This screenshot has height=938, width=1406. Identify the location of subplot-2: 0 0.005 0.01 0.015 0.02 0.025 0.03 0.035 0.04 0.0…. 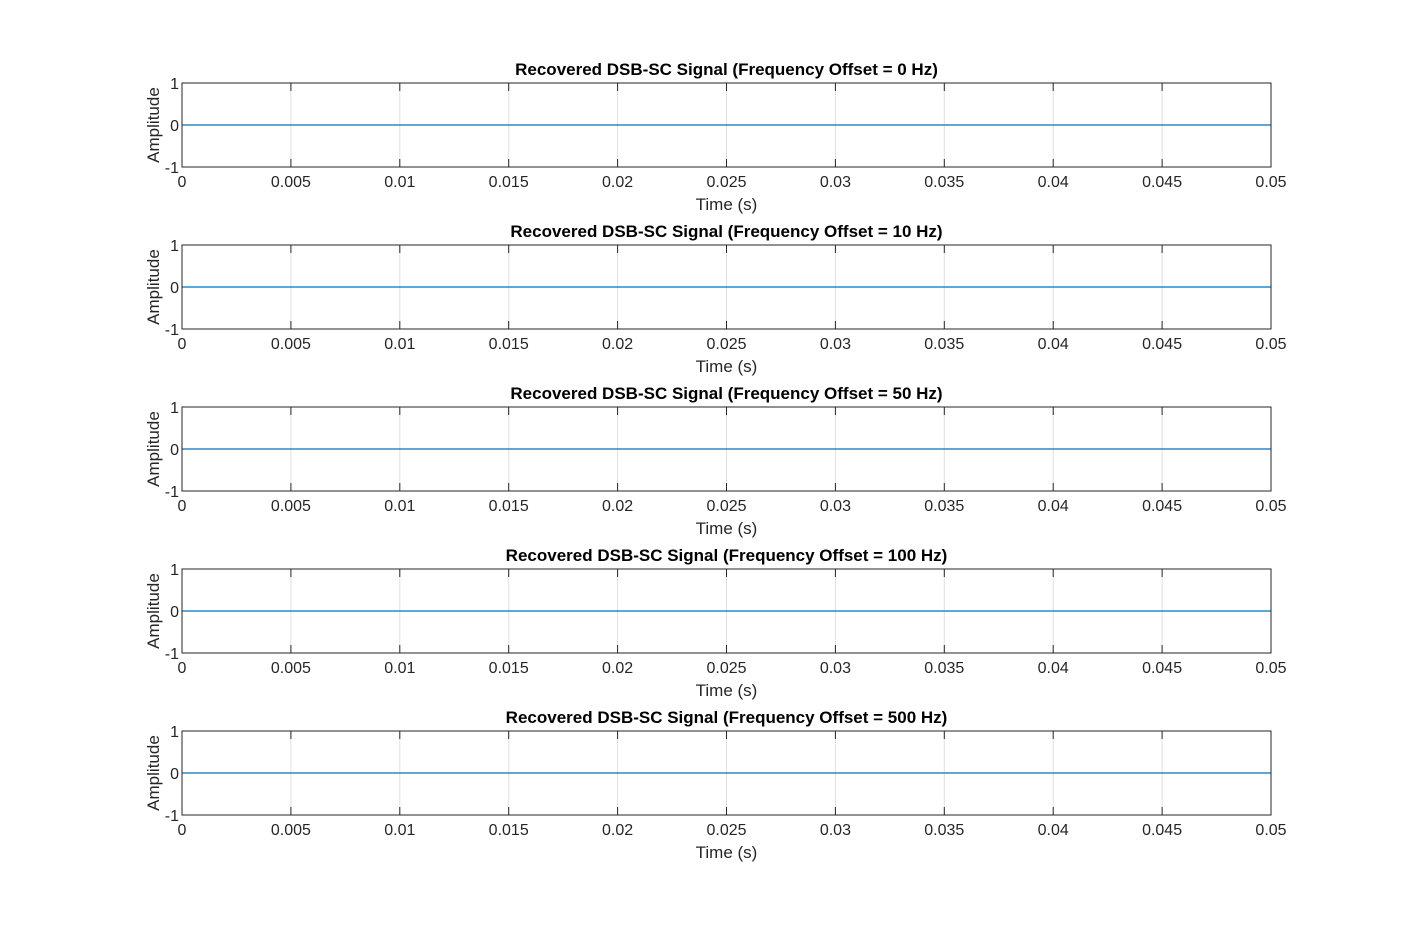
(715, 299).